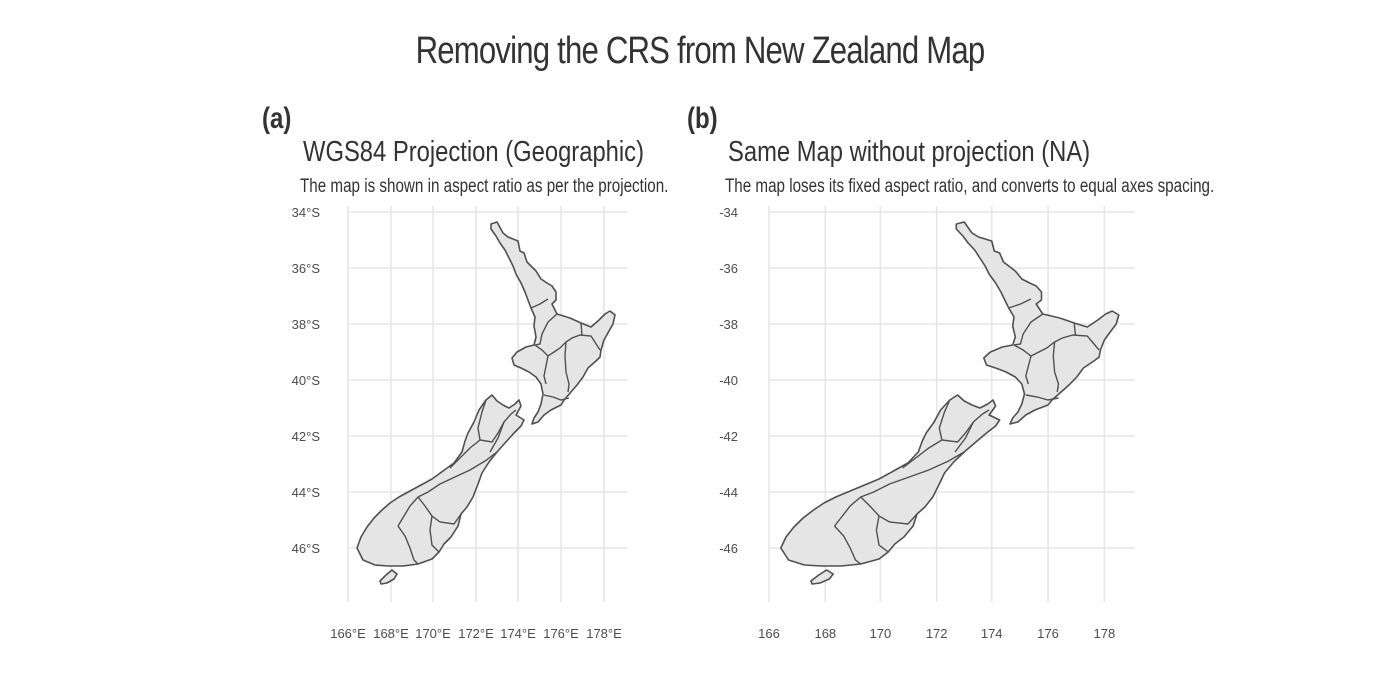 The width and height of the screenshot is (1400, 700). Describe the element at coordinates (306, 380) in the screenshot. I see `y-tick-label: 40°S` at that location.